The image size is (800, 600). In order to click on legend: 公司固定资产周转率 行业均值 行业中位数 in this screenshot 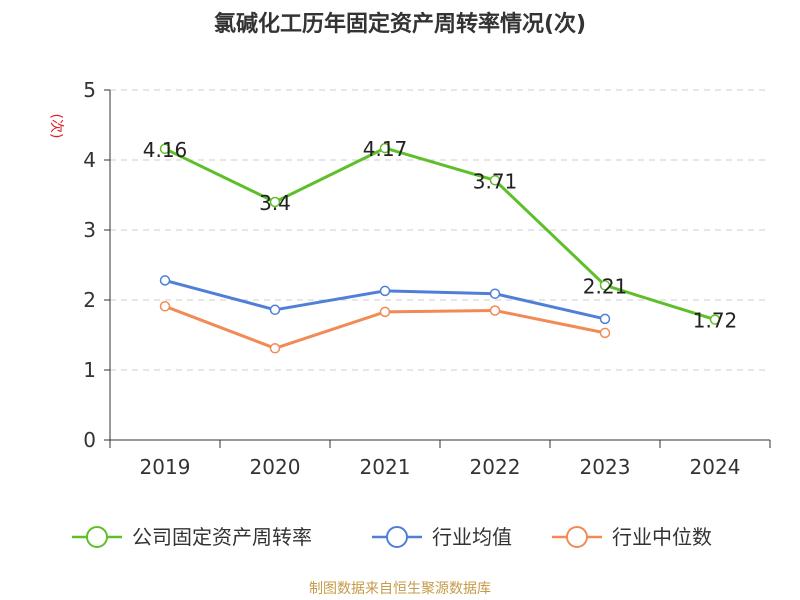, I will do `click(392, 537)`.